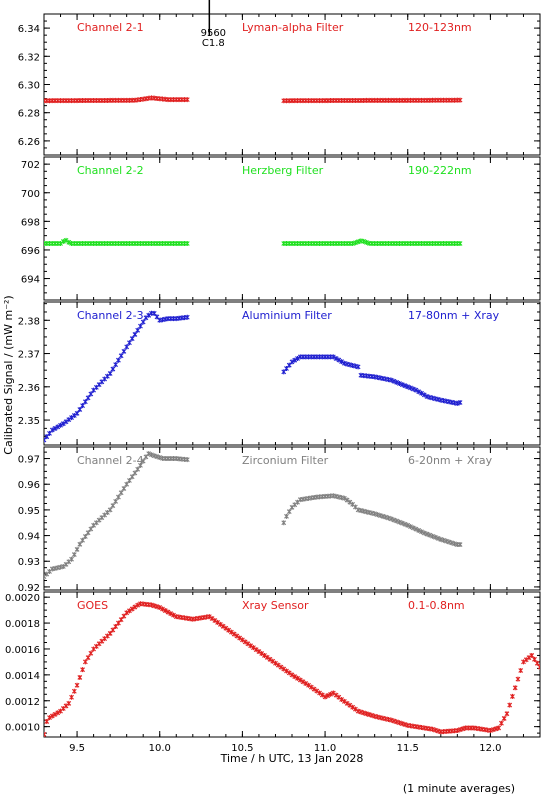  What do you see at coordinates (490, 748) in the screenshot?
I see `x-tick-label: 12.0` at bounding box center [490, 748].